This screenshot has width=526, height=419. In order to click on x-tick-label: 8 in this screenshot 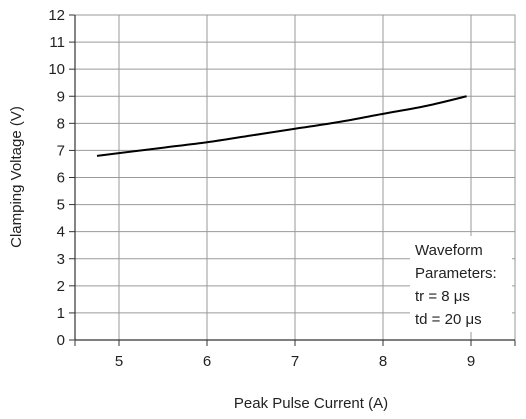, I will do `click(383, 361)`.